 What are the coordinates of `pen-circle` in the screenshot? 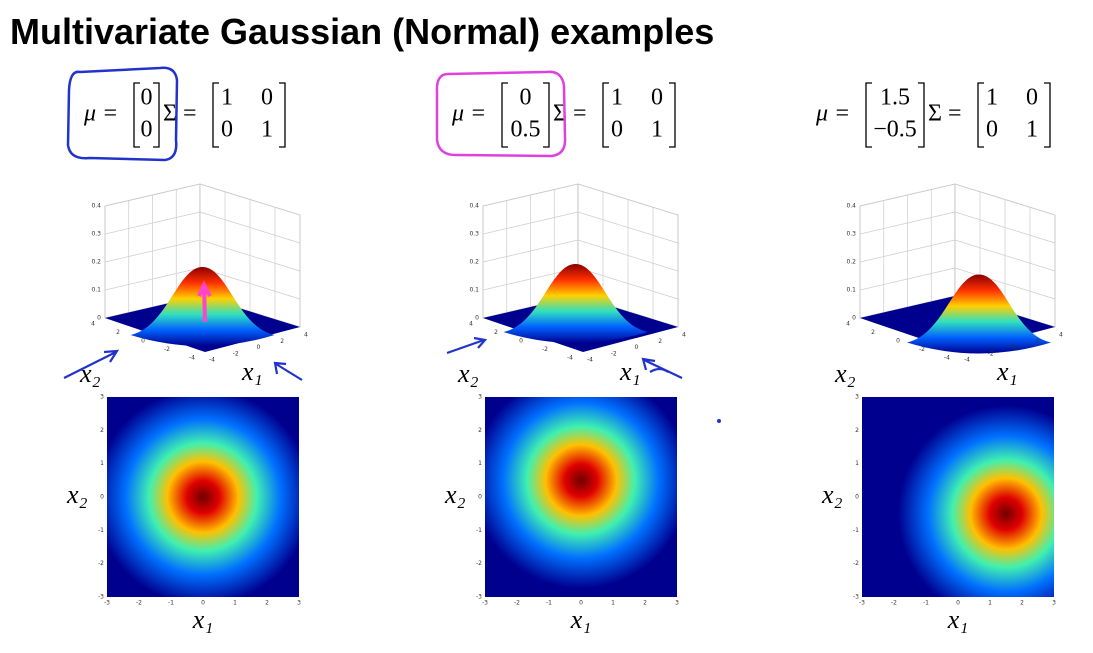 It's located at (501, 114).